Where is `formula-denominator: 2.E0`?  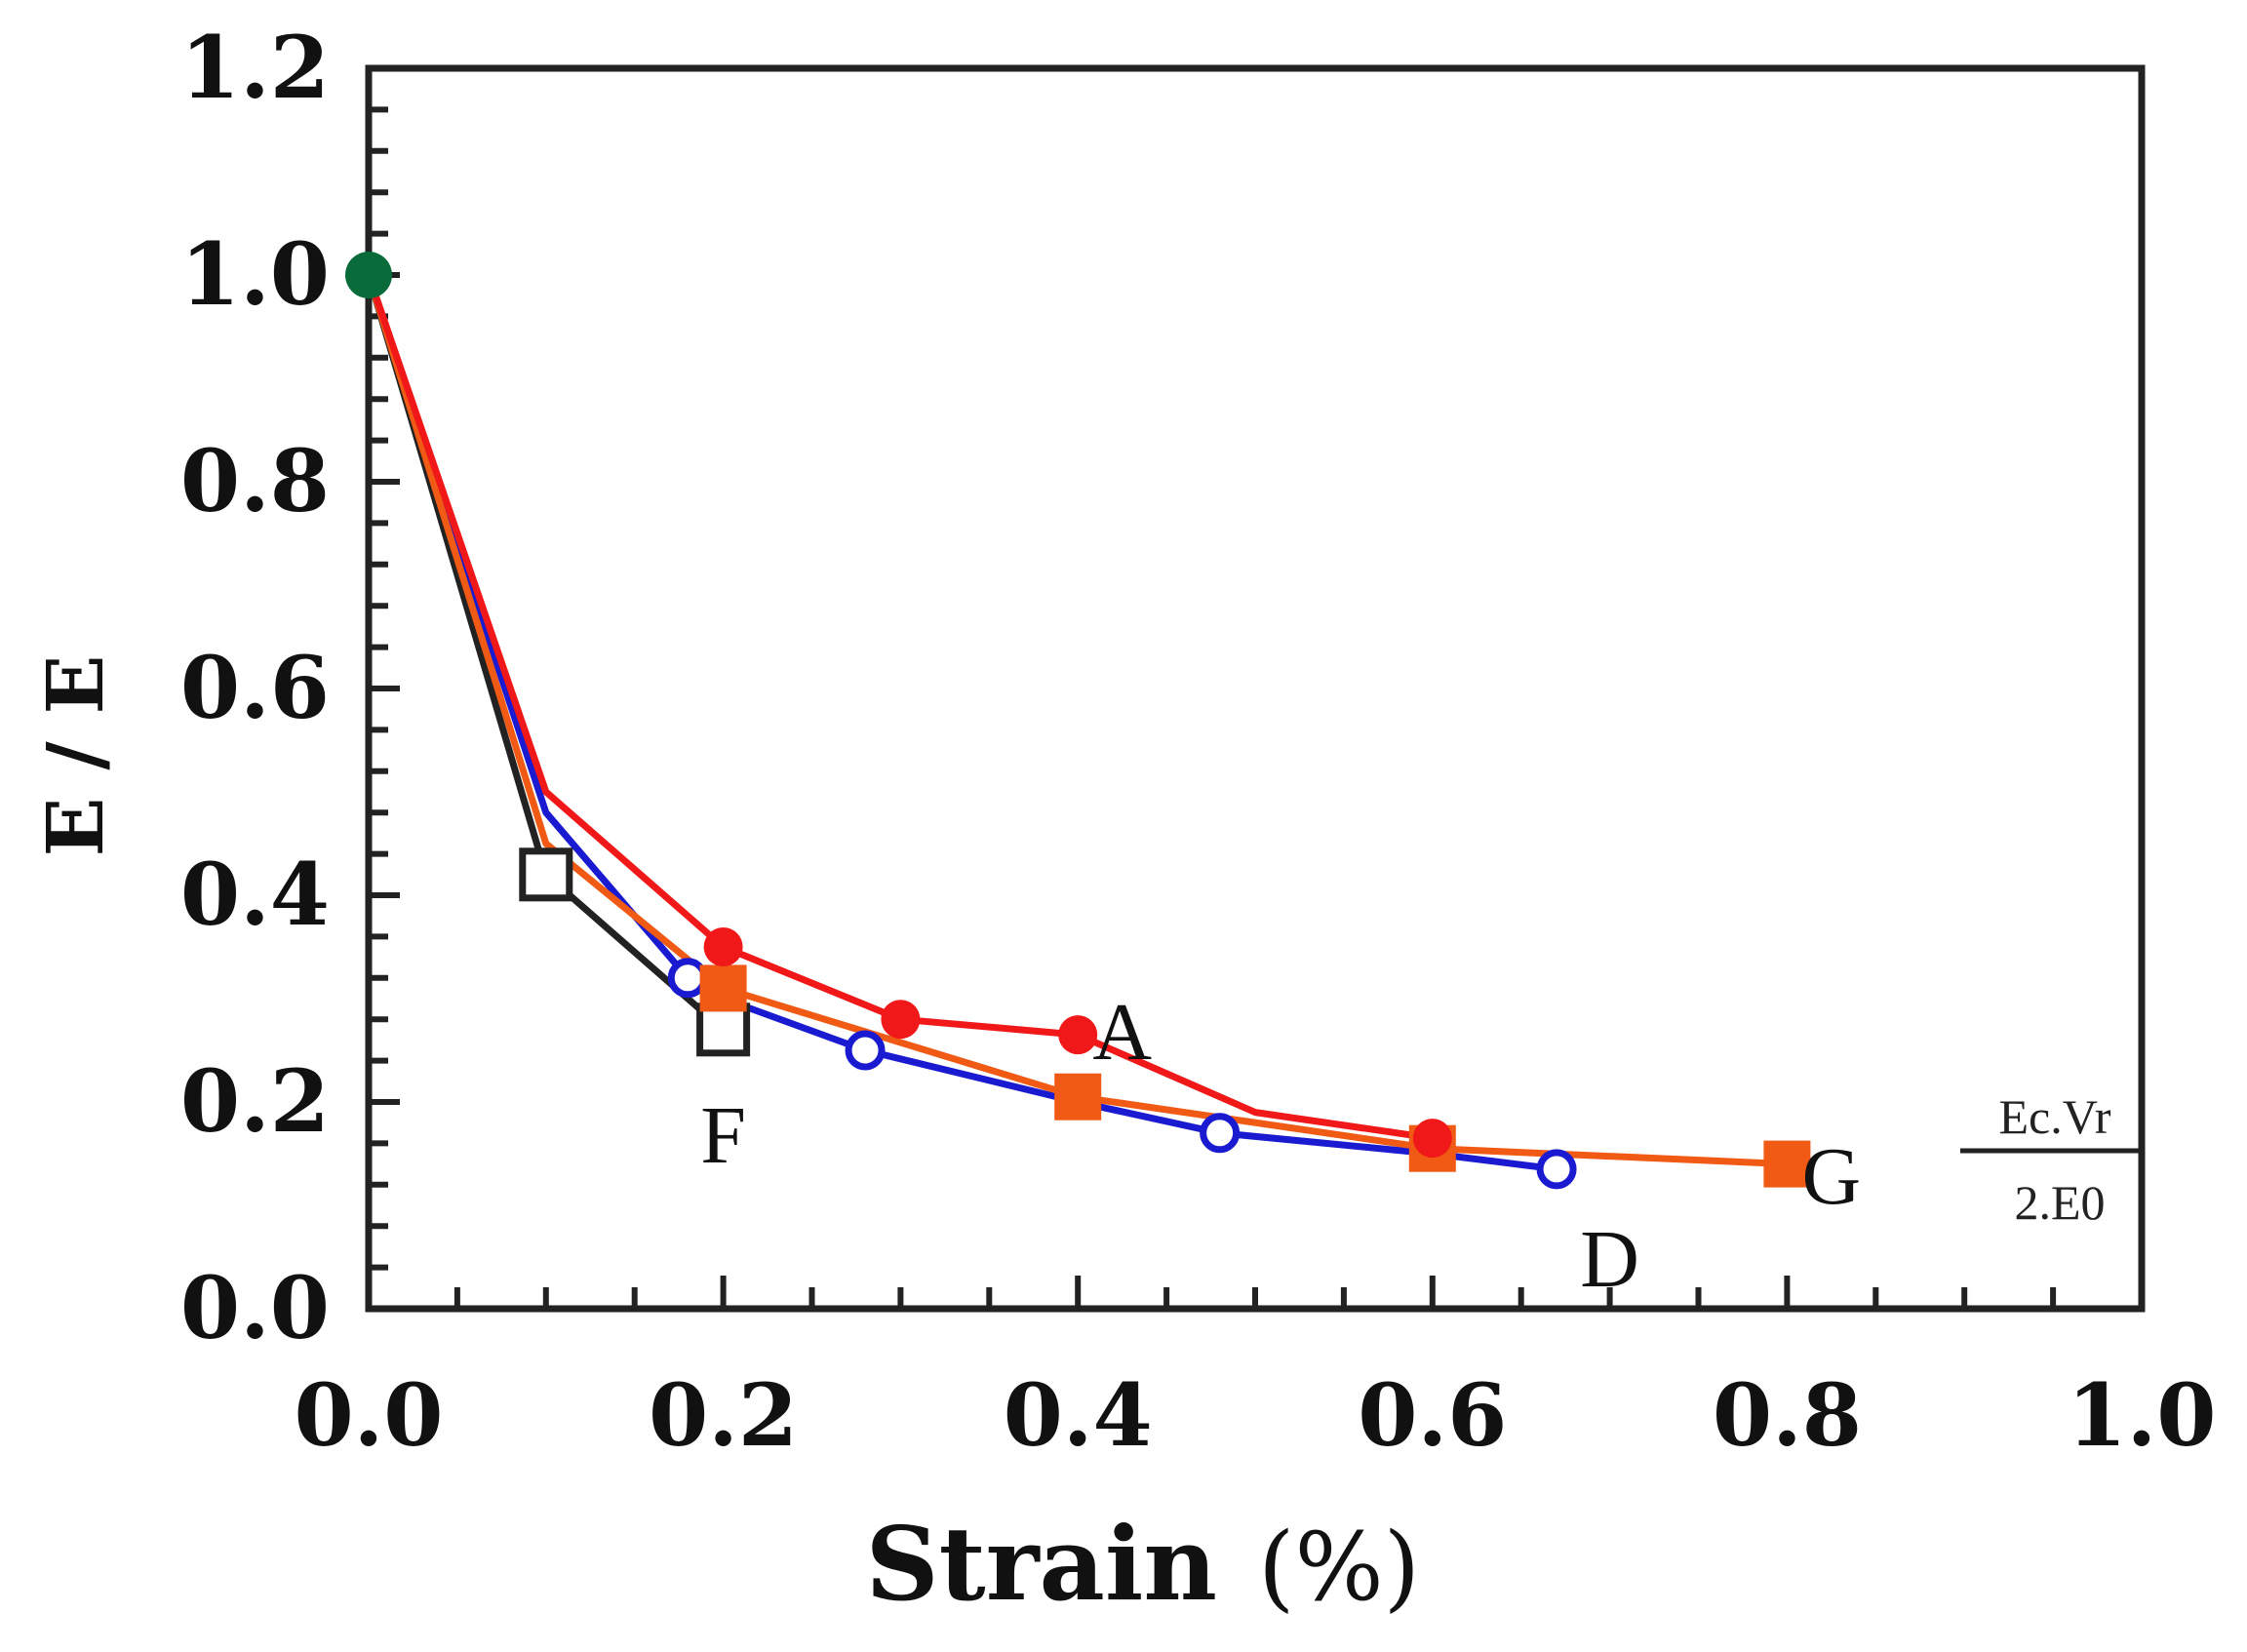
formula-denominator: 2.E0 is located at coordinates (2059, 1202).